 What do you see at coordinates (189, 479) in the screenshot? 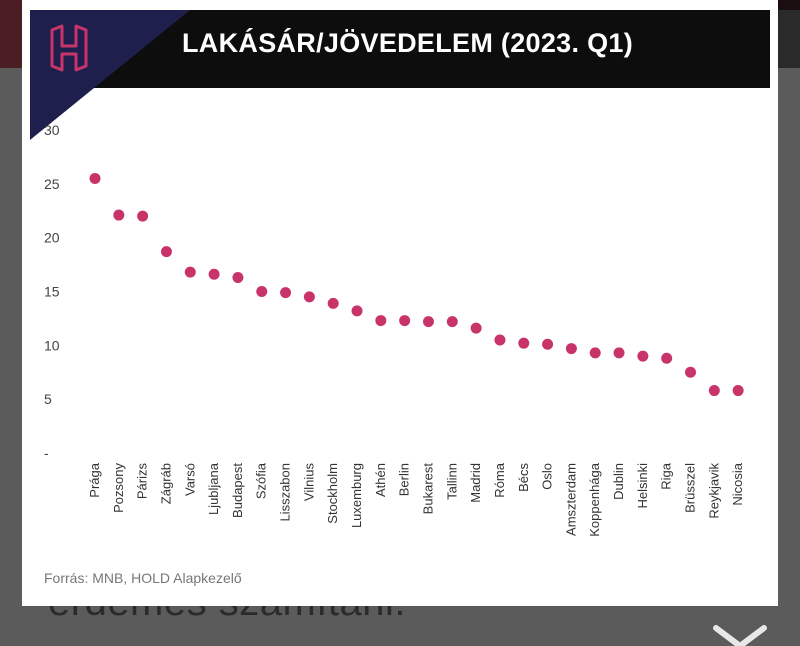
I see `x-tick-label: Varsó` at bounding box center [189, 479].